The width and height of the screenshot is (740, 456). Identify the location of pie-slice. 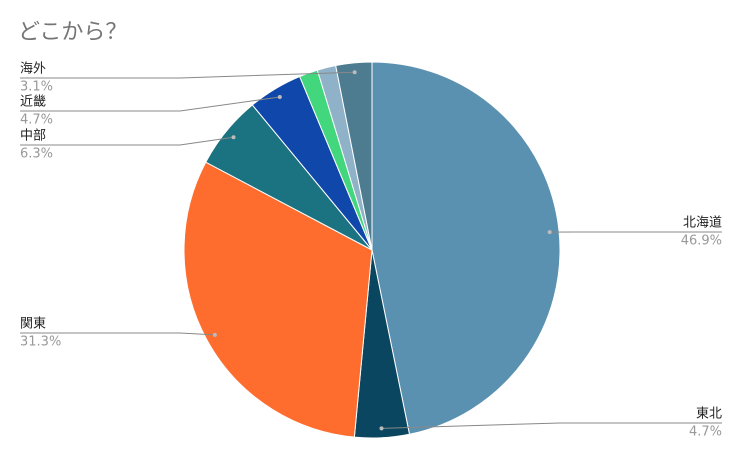
(354, 156).